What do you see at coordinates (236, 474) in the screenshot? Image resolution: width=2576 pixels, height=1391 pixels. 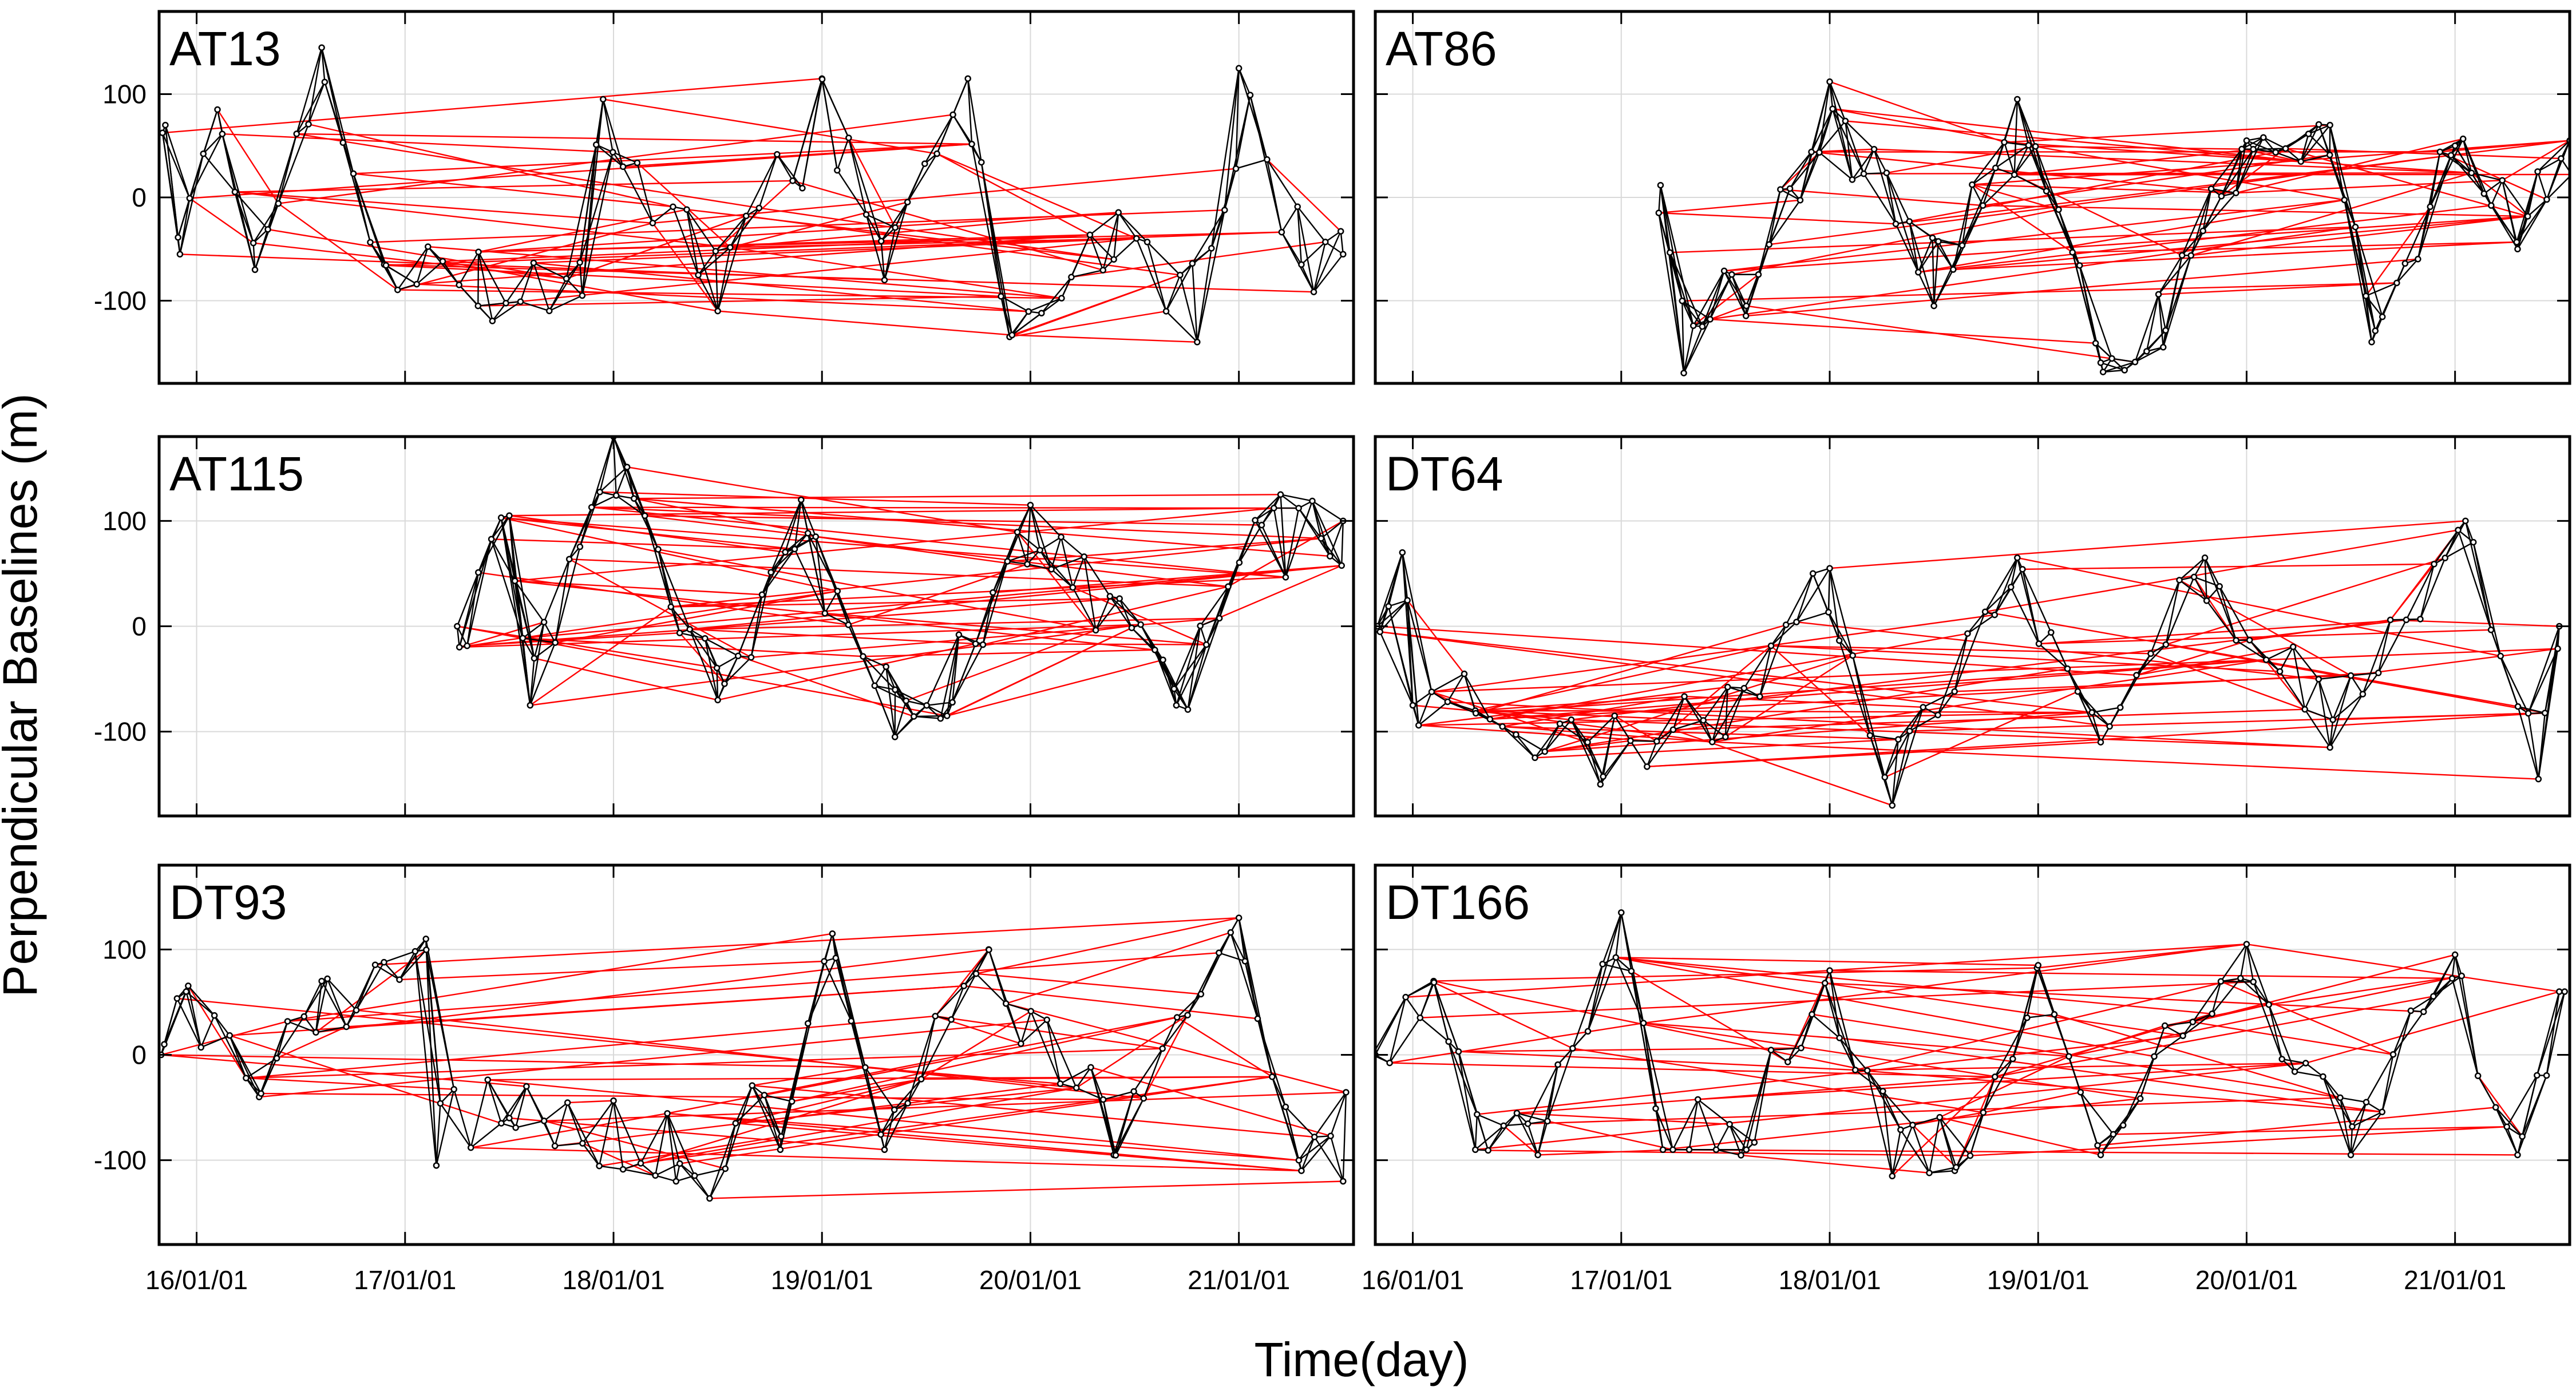 I see `panel-label: AT115` at bounding box center [236, 474].